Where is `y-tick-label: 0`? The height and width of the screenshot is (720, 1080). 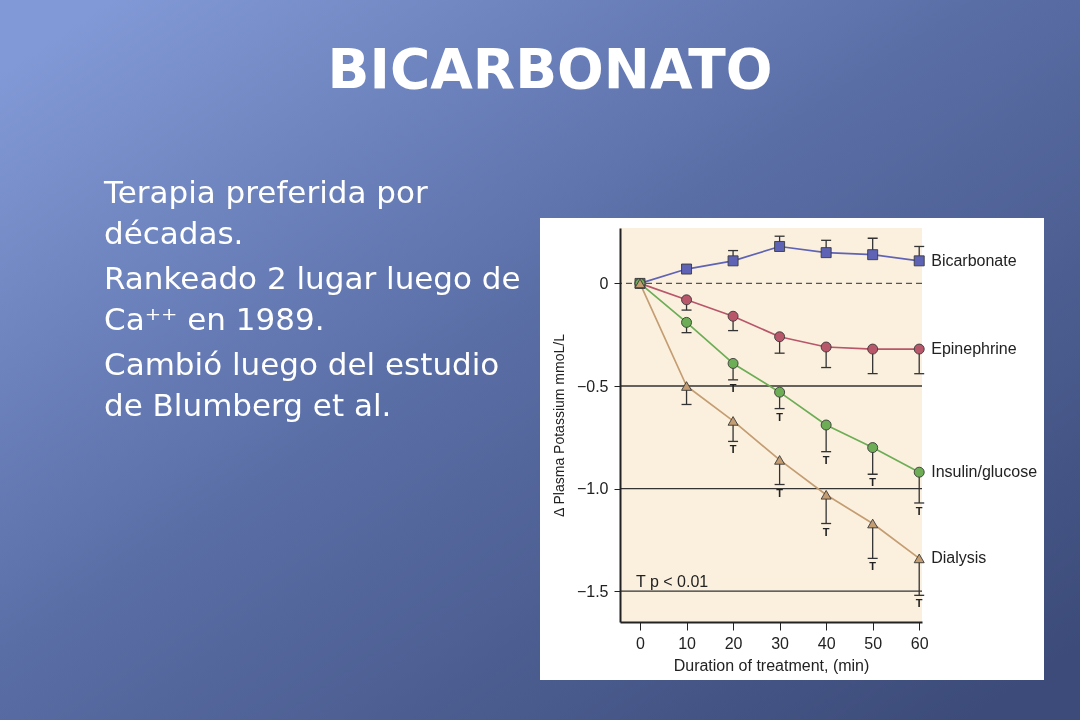
y-tick-label: 0 is located at coordinates (604, 283).